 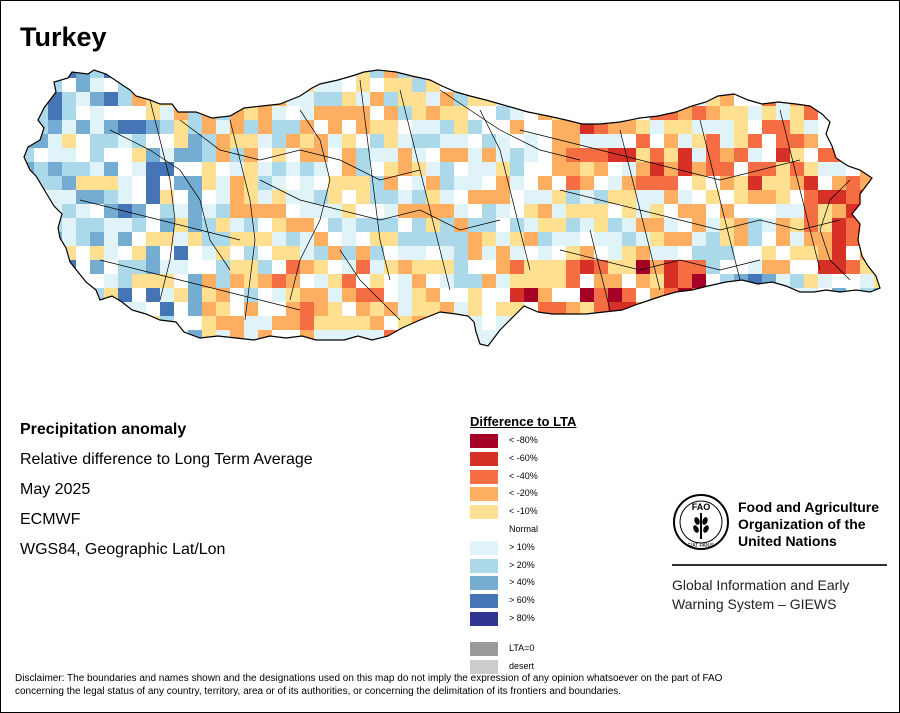 I want to click on legend-item: Normal, so click(x=540, y=530).